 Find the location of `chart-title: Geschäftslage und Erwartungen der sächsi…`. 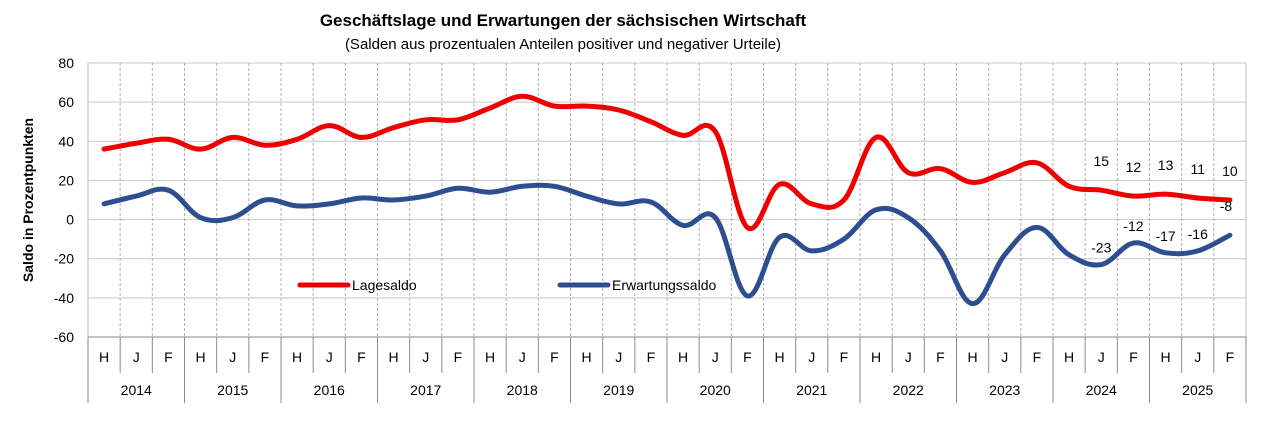

chart-title: Geschäftslage und Erwartungen der sächsi… is located at coordinates (563, 20).